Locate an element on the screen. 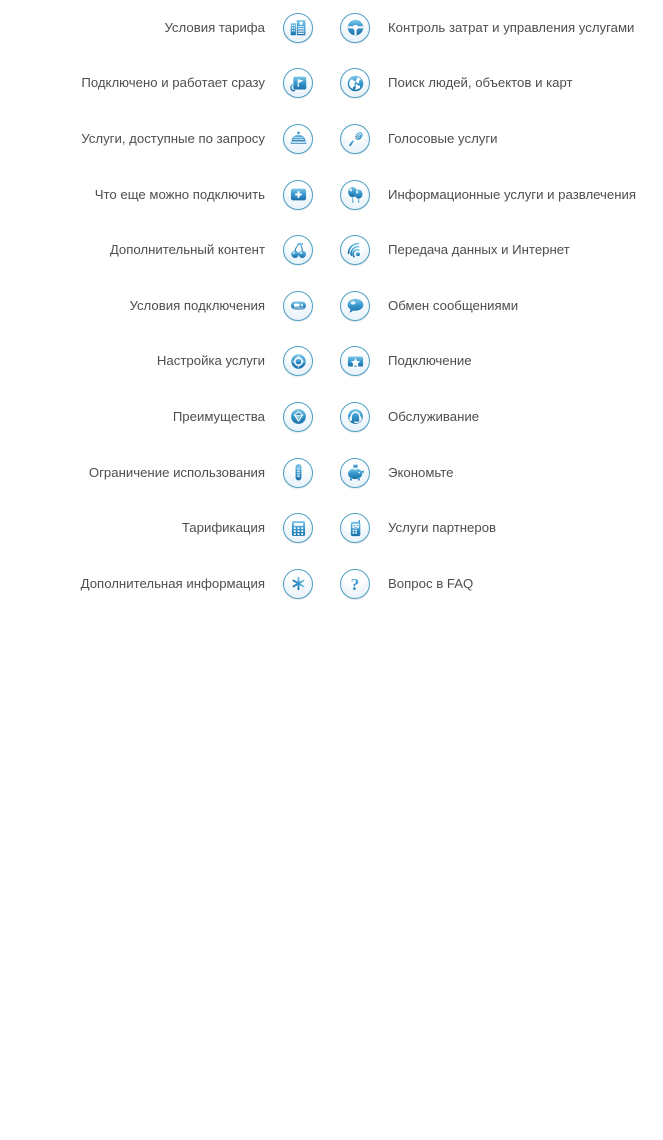 This screenshot has height=1140, width=663. balloons-icon is located at coordinates (355, 194).